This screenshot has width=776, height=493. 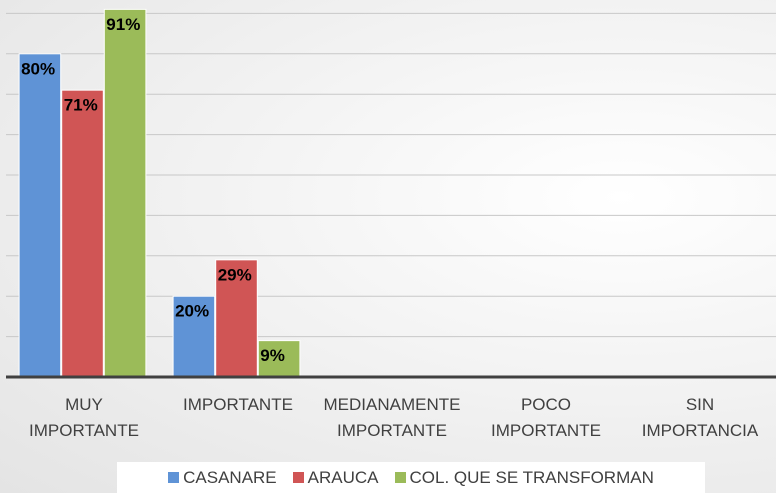 I want to click on x-tick-label: MEDIANAMENTE IMPORTANTE, so click(x=392, y=417).